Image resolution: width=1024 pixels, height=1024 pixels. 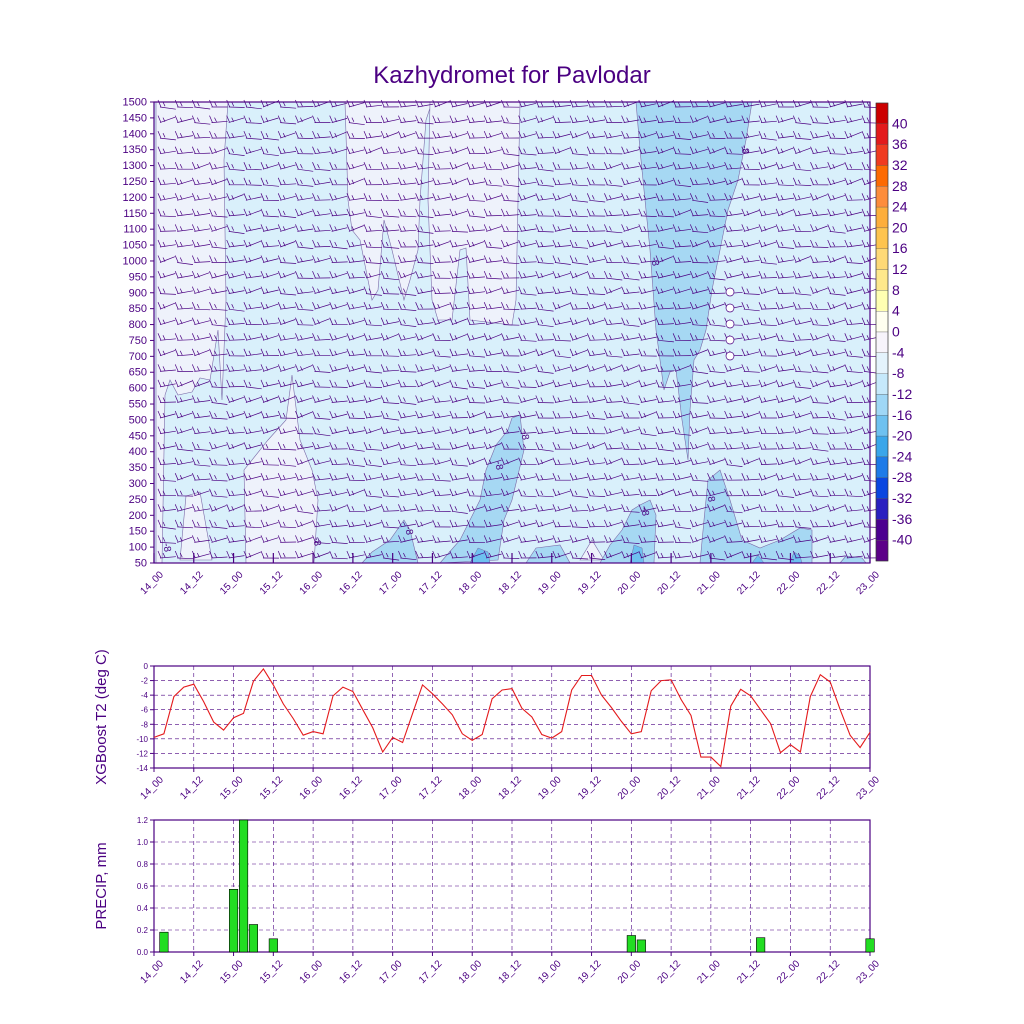 What do you see at coordinates (232, 583) in the screenshot?
I see `x-tick-label: 15_00` at bounding box center [232, 583].